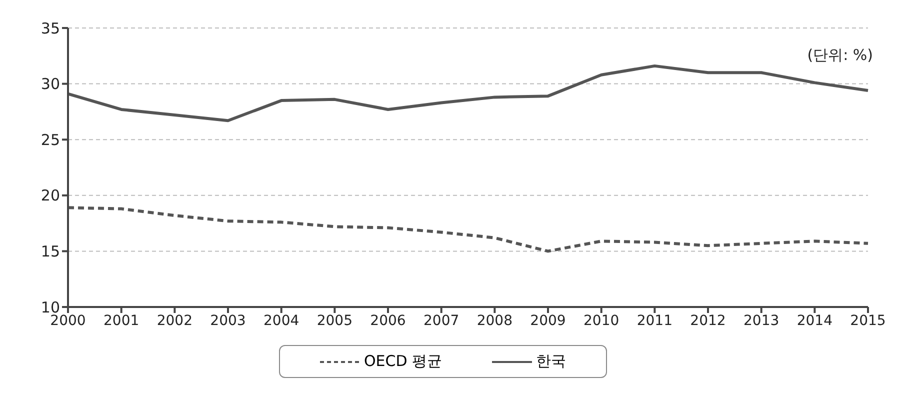 Image resolution: width=923 pixels, height=401 pixels. Describe the element at coordinates (654, 320) in the screenshot. I see `x-tick-label: 2011` at that location.